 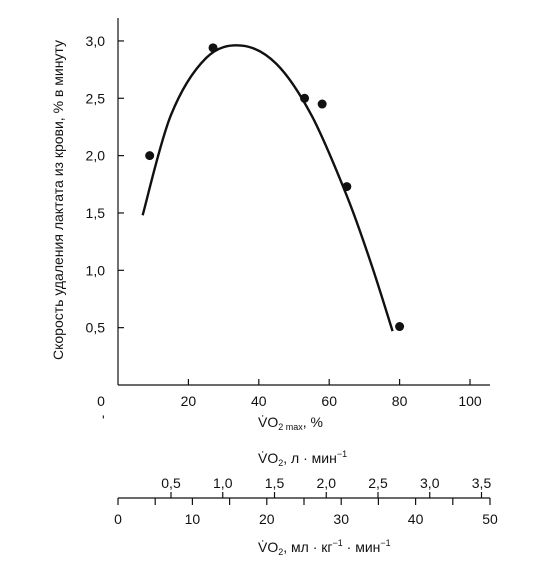 I want to click on axis2-tick-label: 2,5, so click(x=378, y=483).